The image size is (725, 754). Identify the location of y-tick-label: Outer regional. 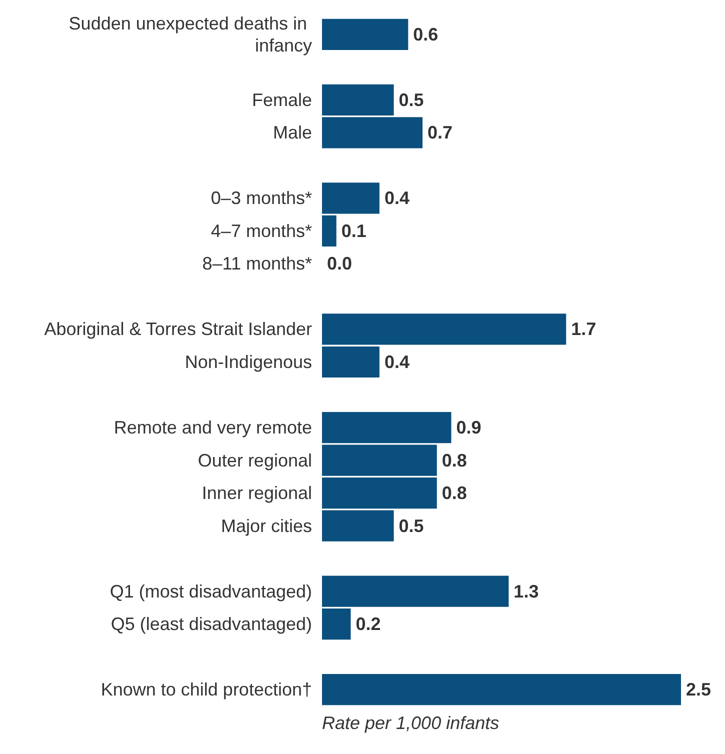
(255, 460).